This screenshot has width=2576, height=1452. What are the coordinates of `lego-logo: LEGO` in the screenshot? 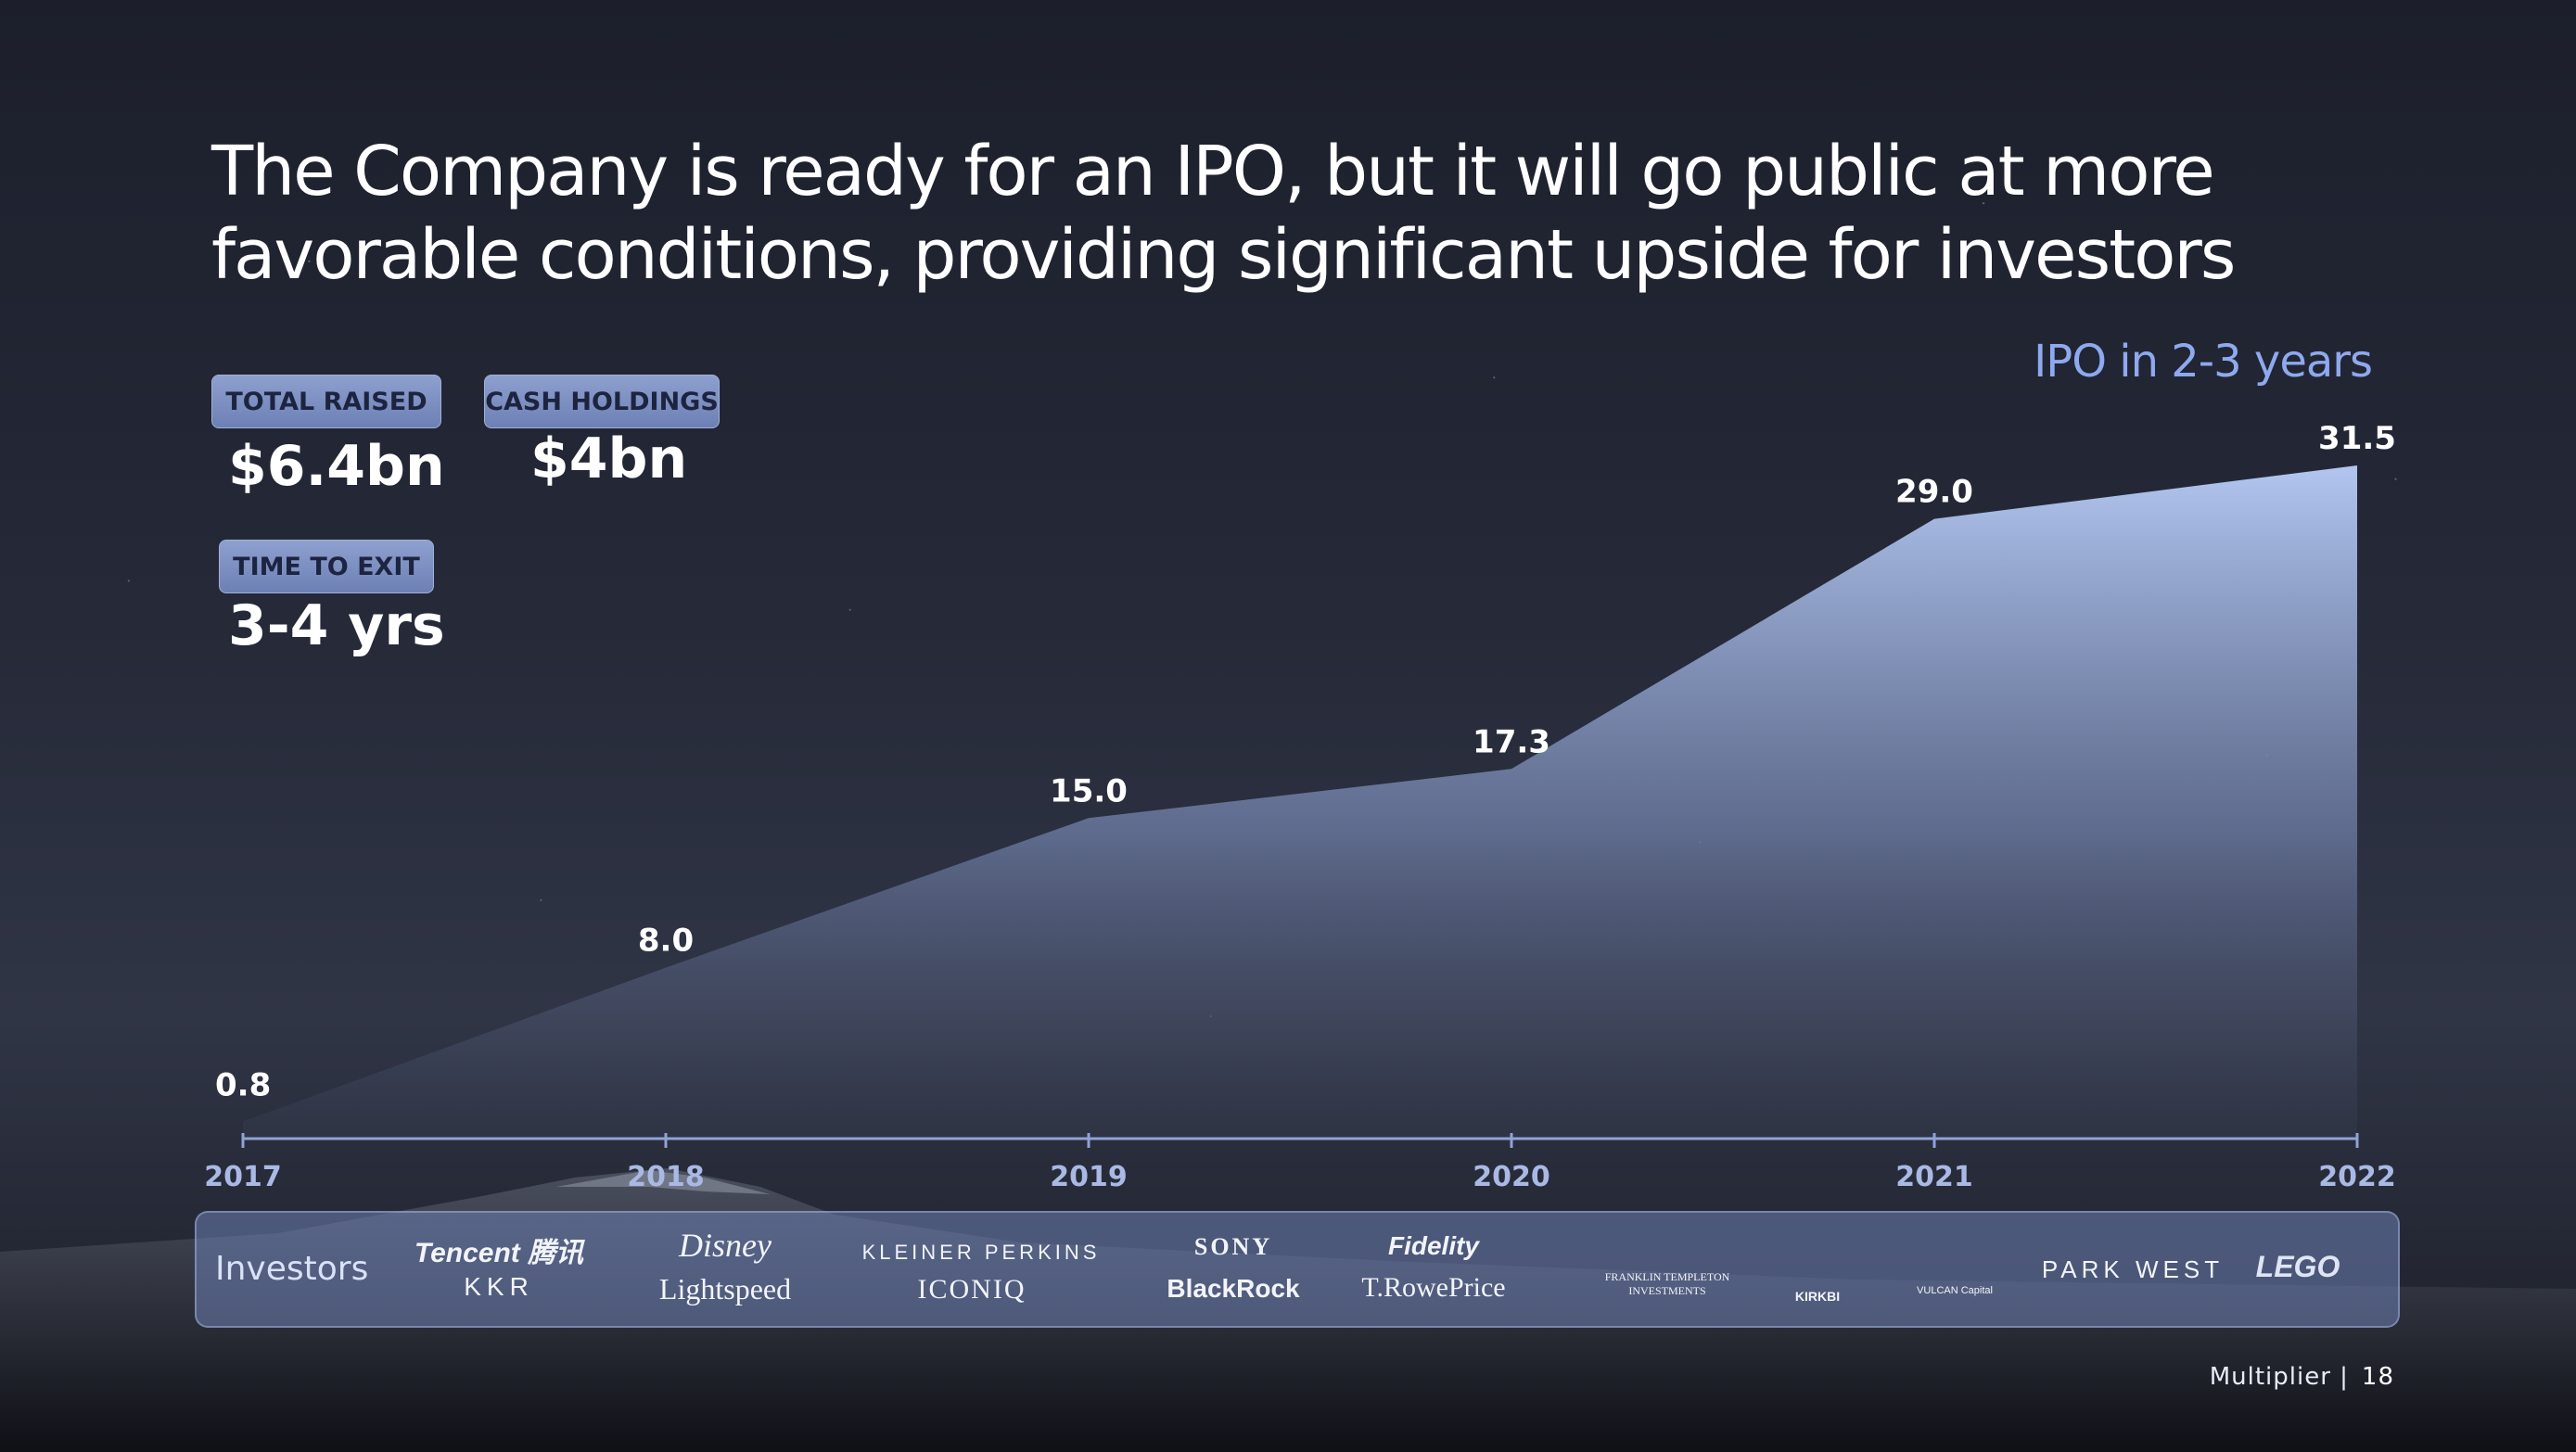 It's located at (2298, 1267).